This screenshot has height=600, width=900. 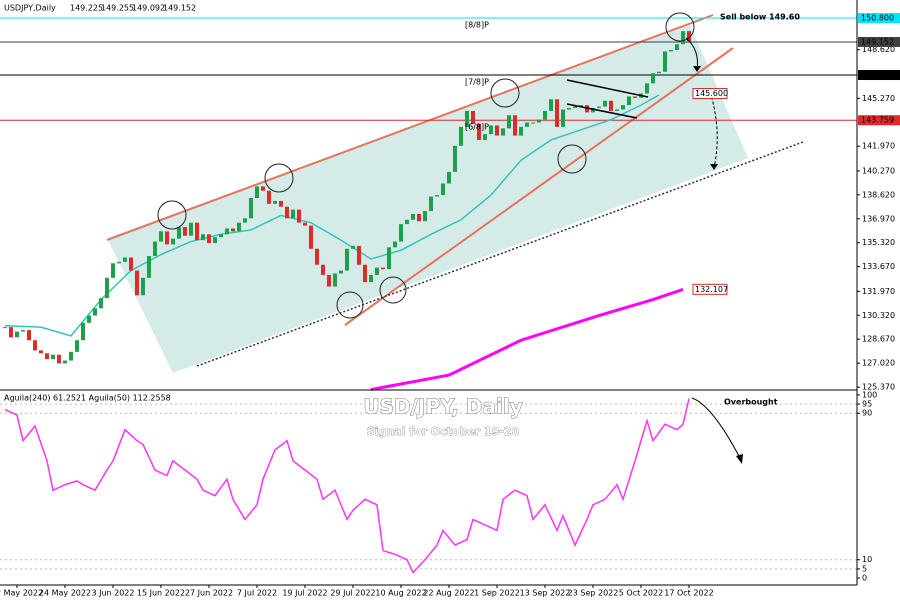 What do you see at coordinates (257, 593) in the screenshot?
I see `x-tick-label: 7 Jul 2022` at bounding box center [257, 593].